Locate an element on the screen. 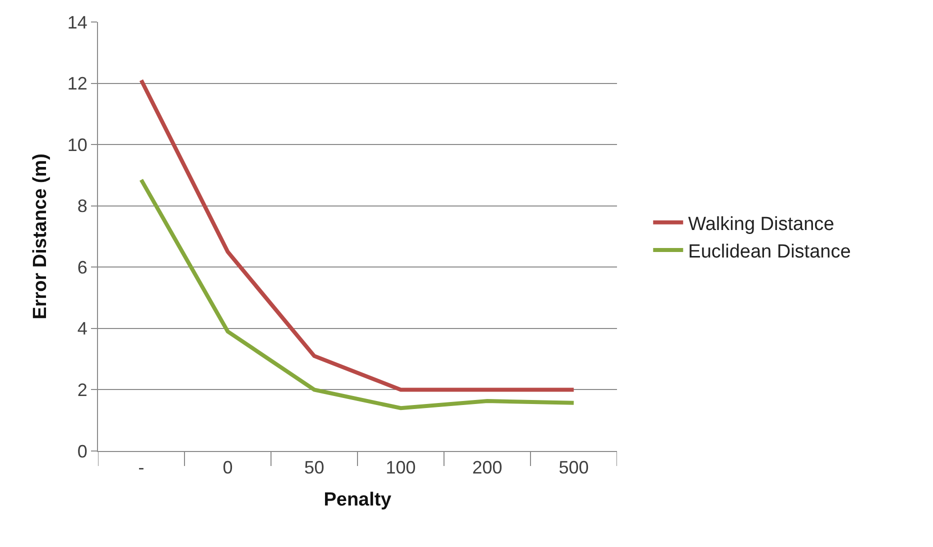 This screenshot has height=547, width=933. y-tick-label: 0 is located at coordinates (82, 451).